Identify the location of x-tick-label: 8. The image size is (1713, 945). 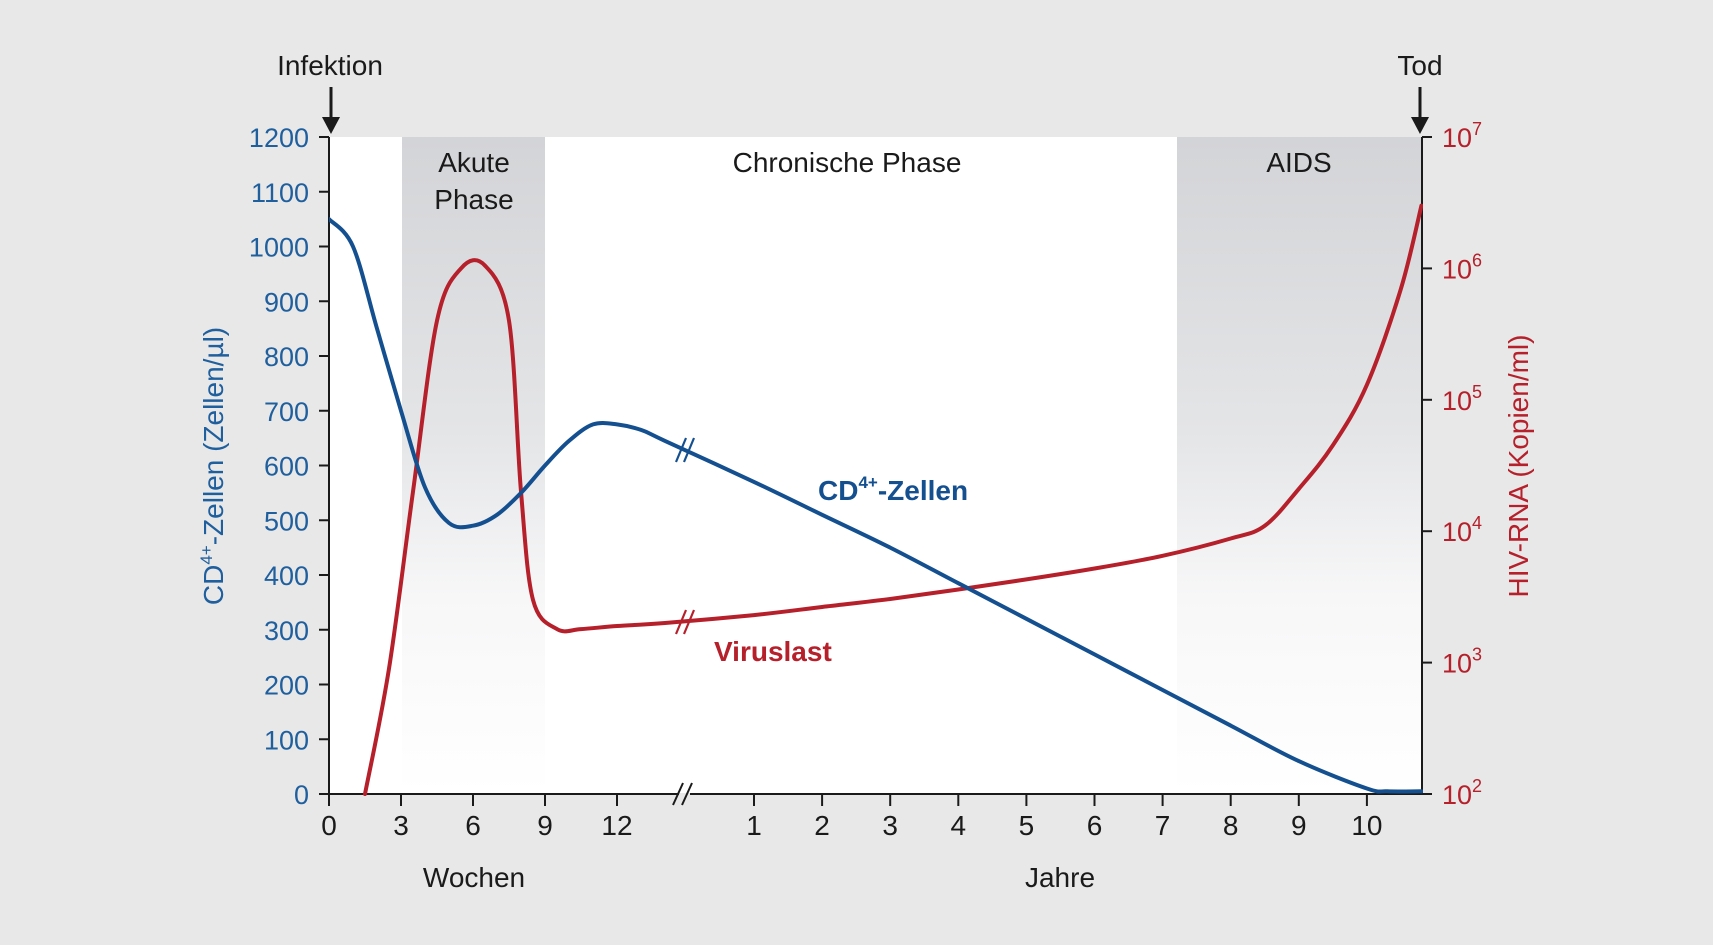
(1231, 825).